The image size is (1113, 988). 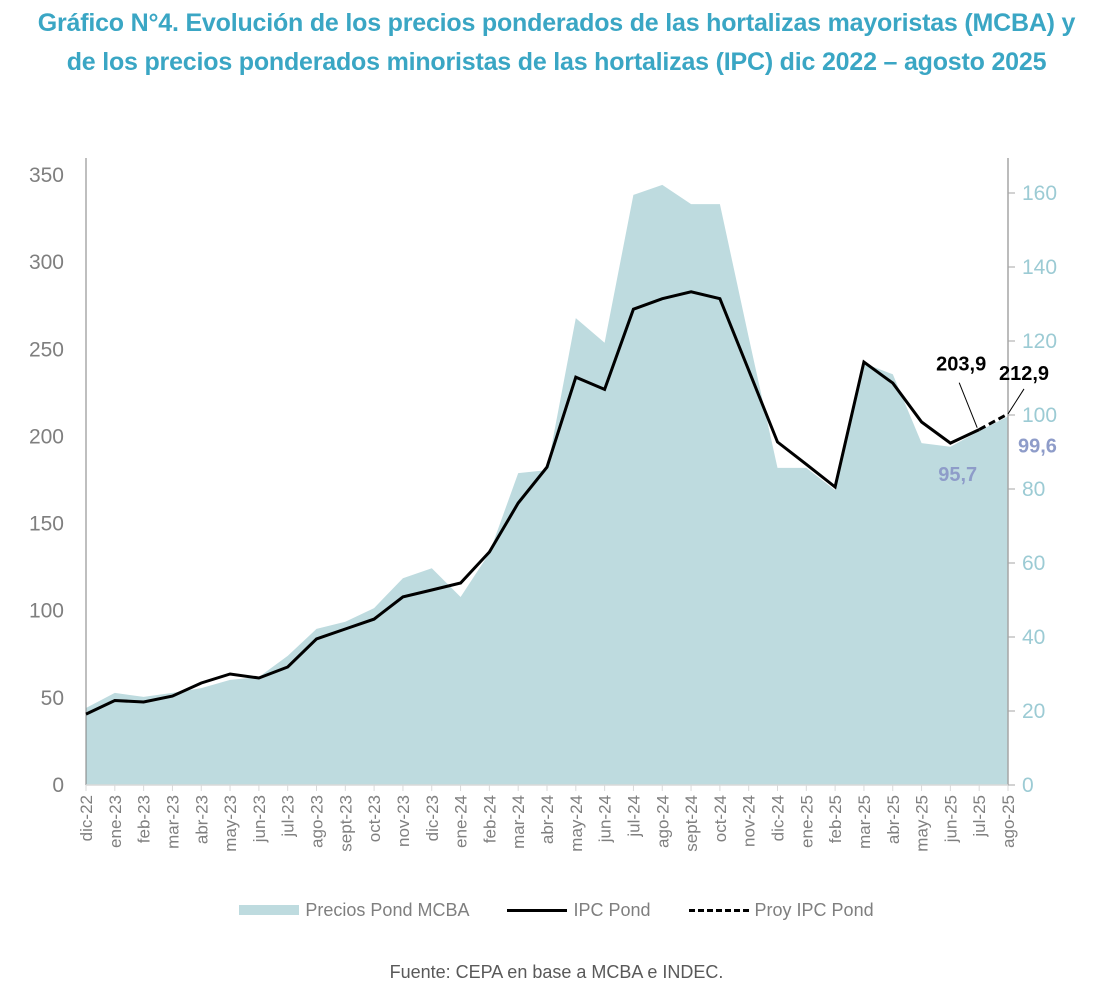 What do you see at coordinates (749, 821) in the screenshot?
I see `x-tick-label: nov-24` at bounding box center [749, 821].